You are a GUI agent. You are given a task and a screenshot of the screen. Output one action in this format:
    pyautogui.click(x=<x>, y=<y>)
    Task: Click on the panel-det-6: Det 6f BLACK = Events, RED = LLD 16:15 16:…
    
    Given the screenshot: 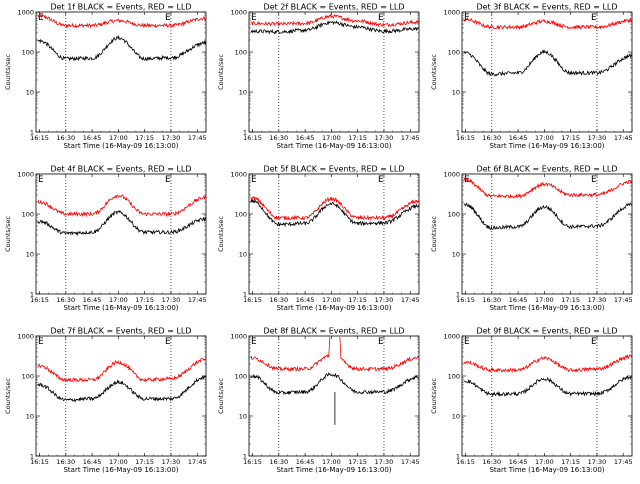 What is the action you would take?
    pyautogui.click(x=531, y=239)
    